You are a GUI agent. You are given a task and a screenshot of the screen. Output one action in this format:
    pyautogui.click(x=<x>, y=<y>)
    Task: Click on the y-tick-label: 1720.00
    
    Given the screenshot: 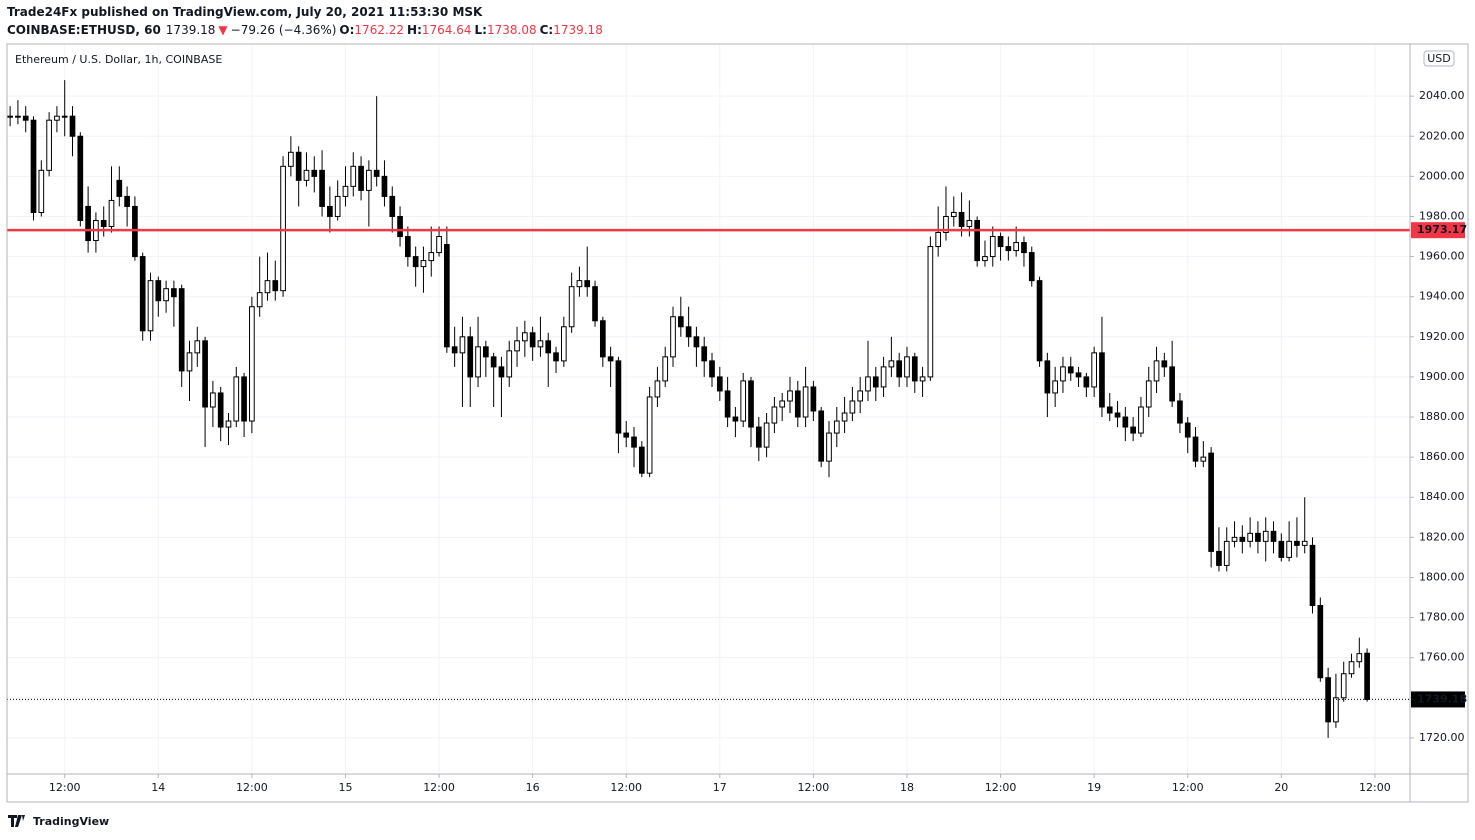 What is the action you would take?
    pyautogui.click(x=1442, y=737)
    